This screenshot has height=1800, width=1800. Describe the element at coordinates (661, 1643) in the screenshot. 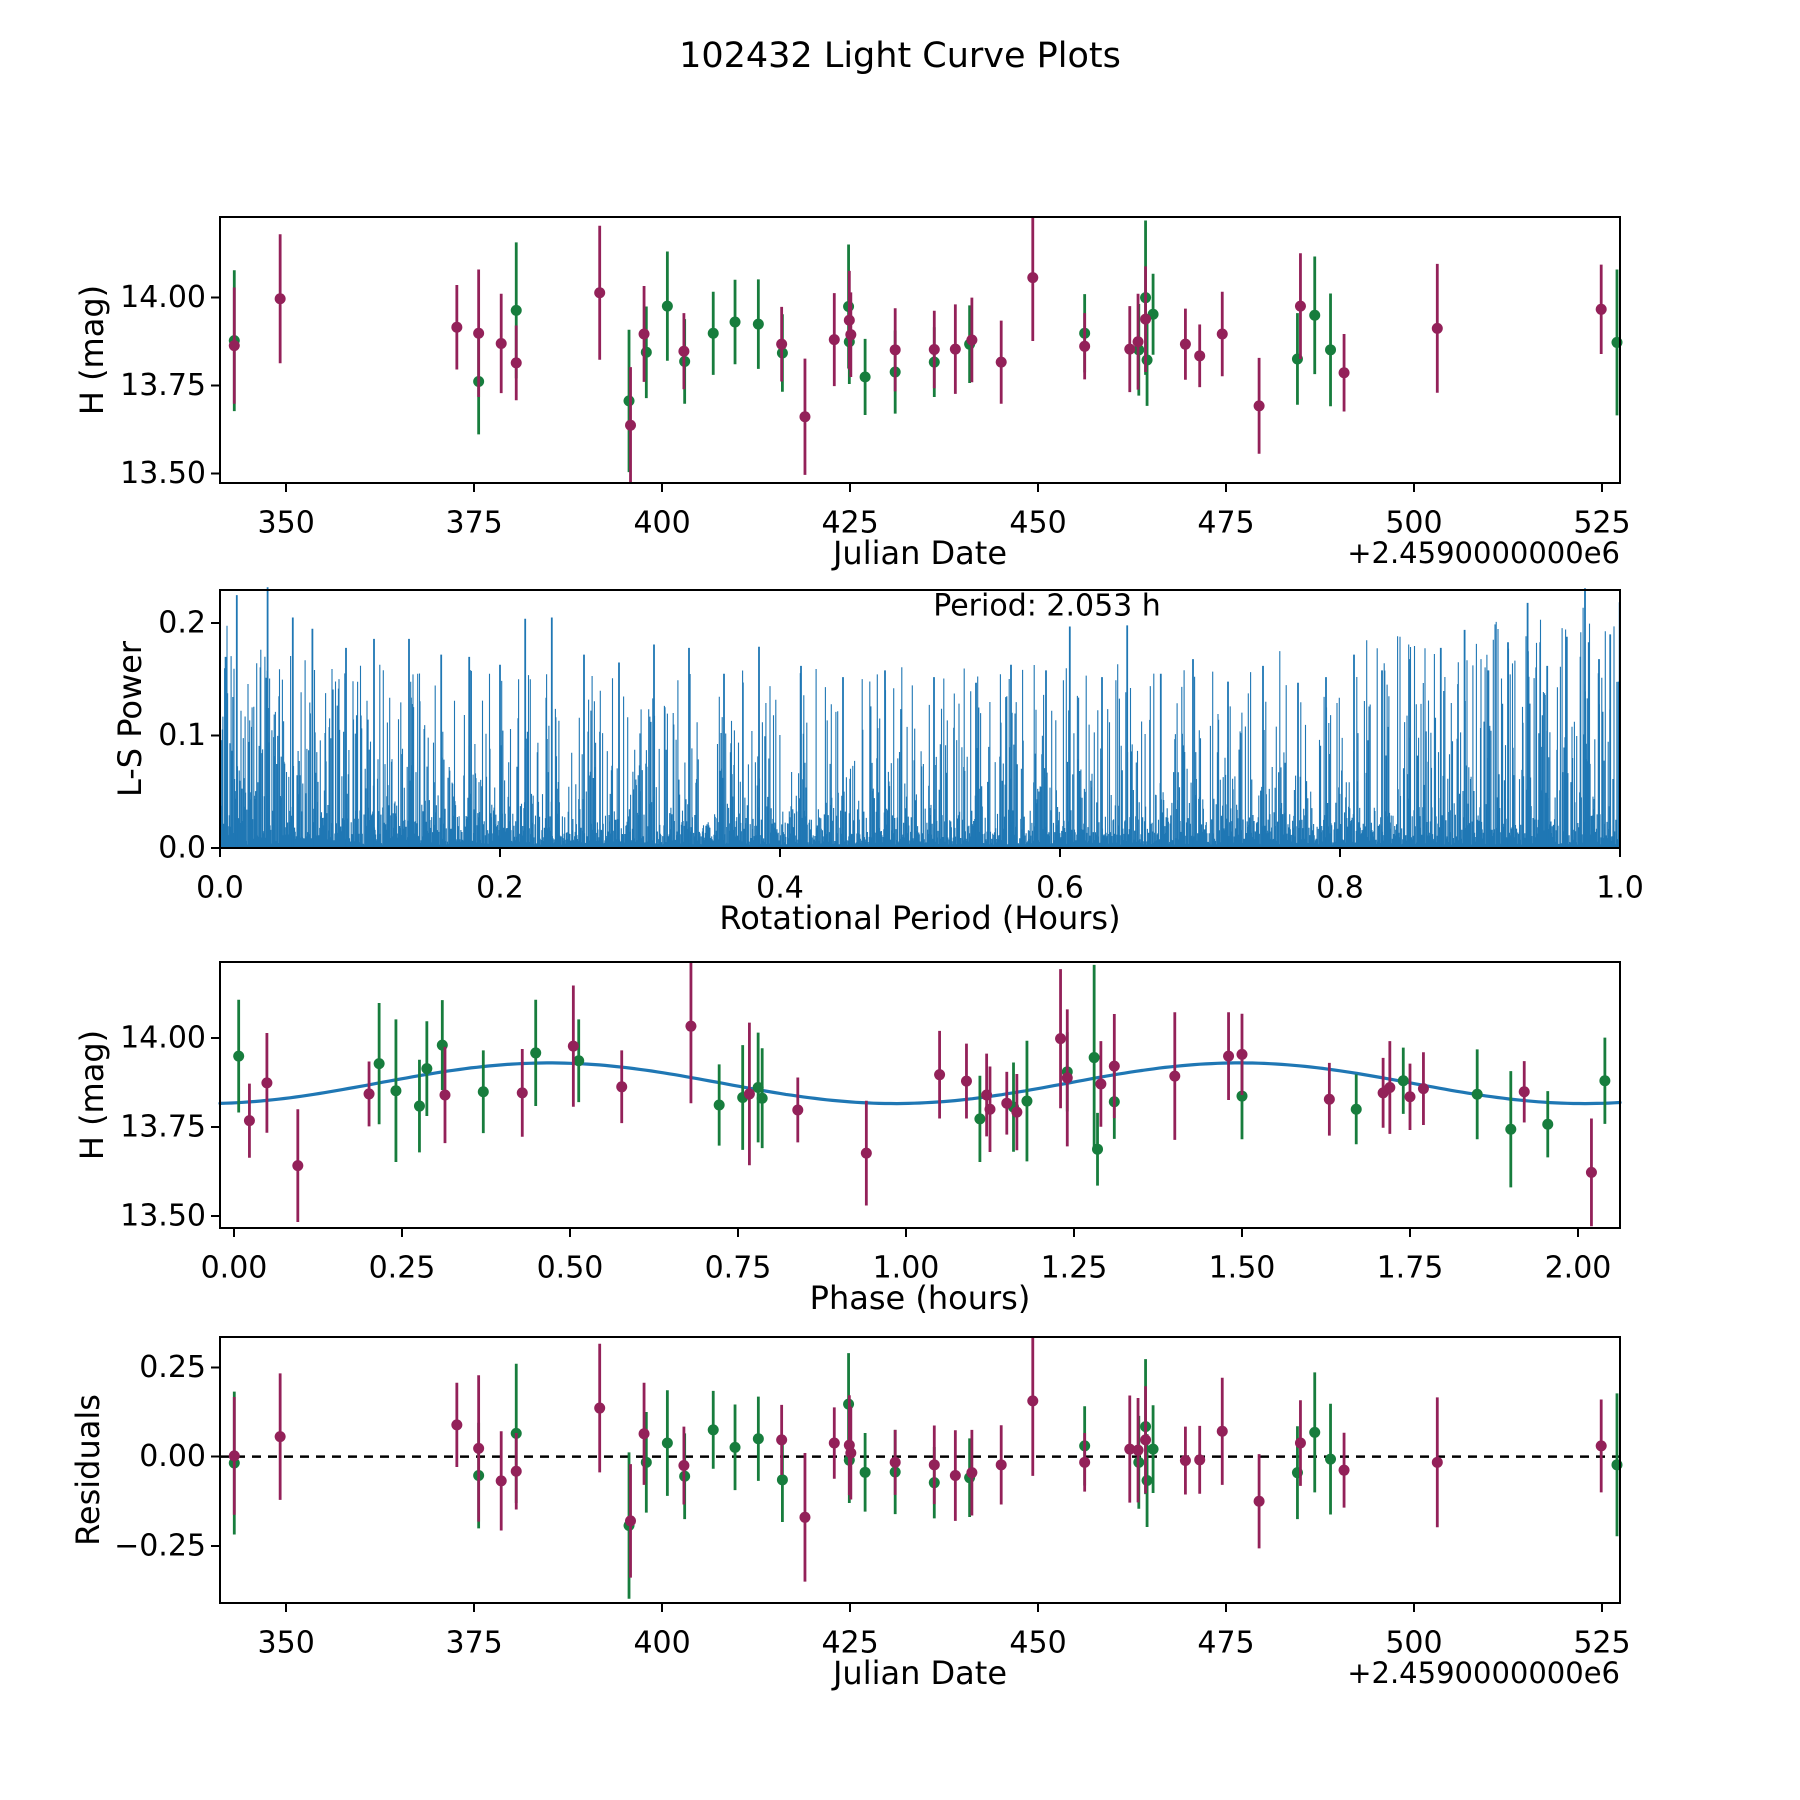

I see `x-tick-label: 400` at that location.